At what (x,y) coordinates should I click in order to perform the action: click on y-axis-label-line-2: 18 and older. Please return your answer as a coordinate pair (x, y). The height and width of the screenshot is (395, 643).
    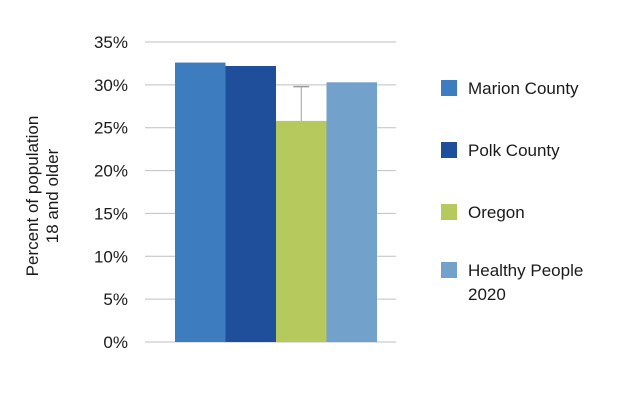
    Looking at the image, I should click on (52, 195).